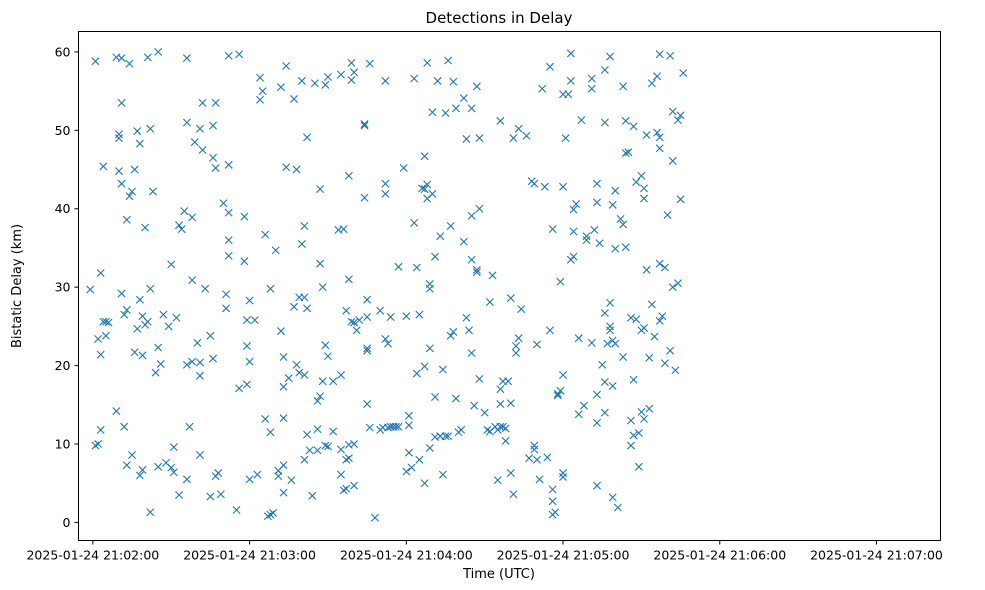 The image size is (985, 590). I want to click on y-axis-title: Bistatic Delay (km), so click(17, 286).